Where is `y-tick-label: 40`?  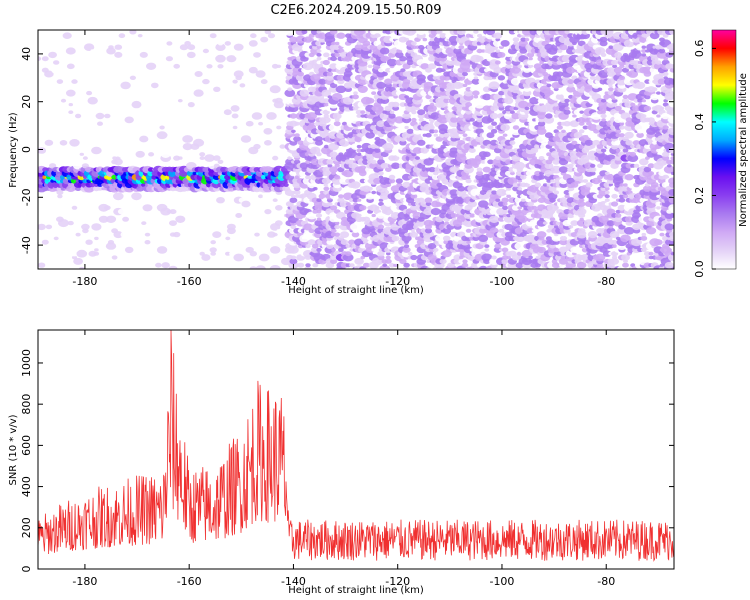 y-tick-label: 40 is located at coordinates (26, 54).